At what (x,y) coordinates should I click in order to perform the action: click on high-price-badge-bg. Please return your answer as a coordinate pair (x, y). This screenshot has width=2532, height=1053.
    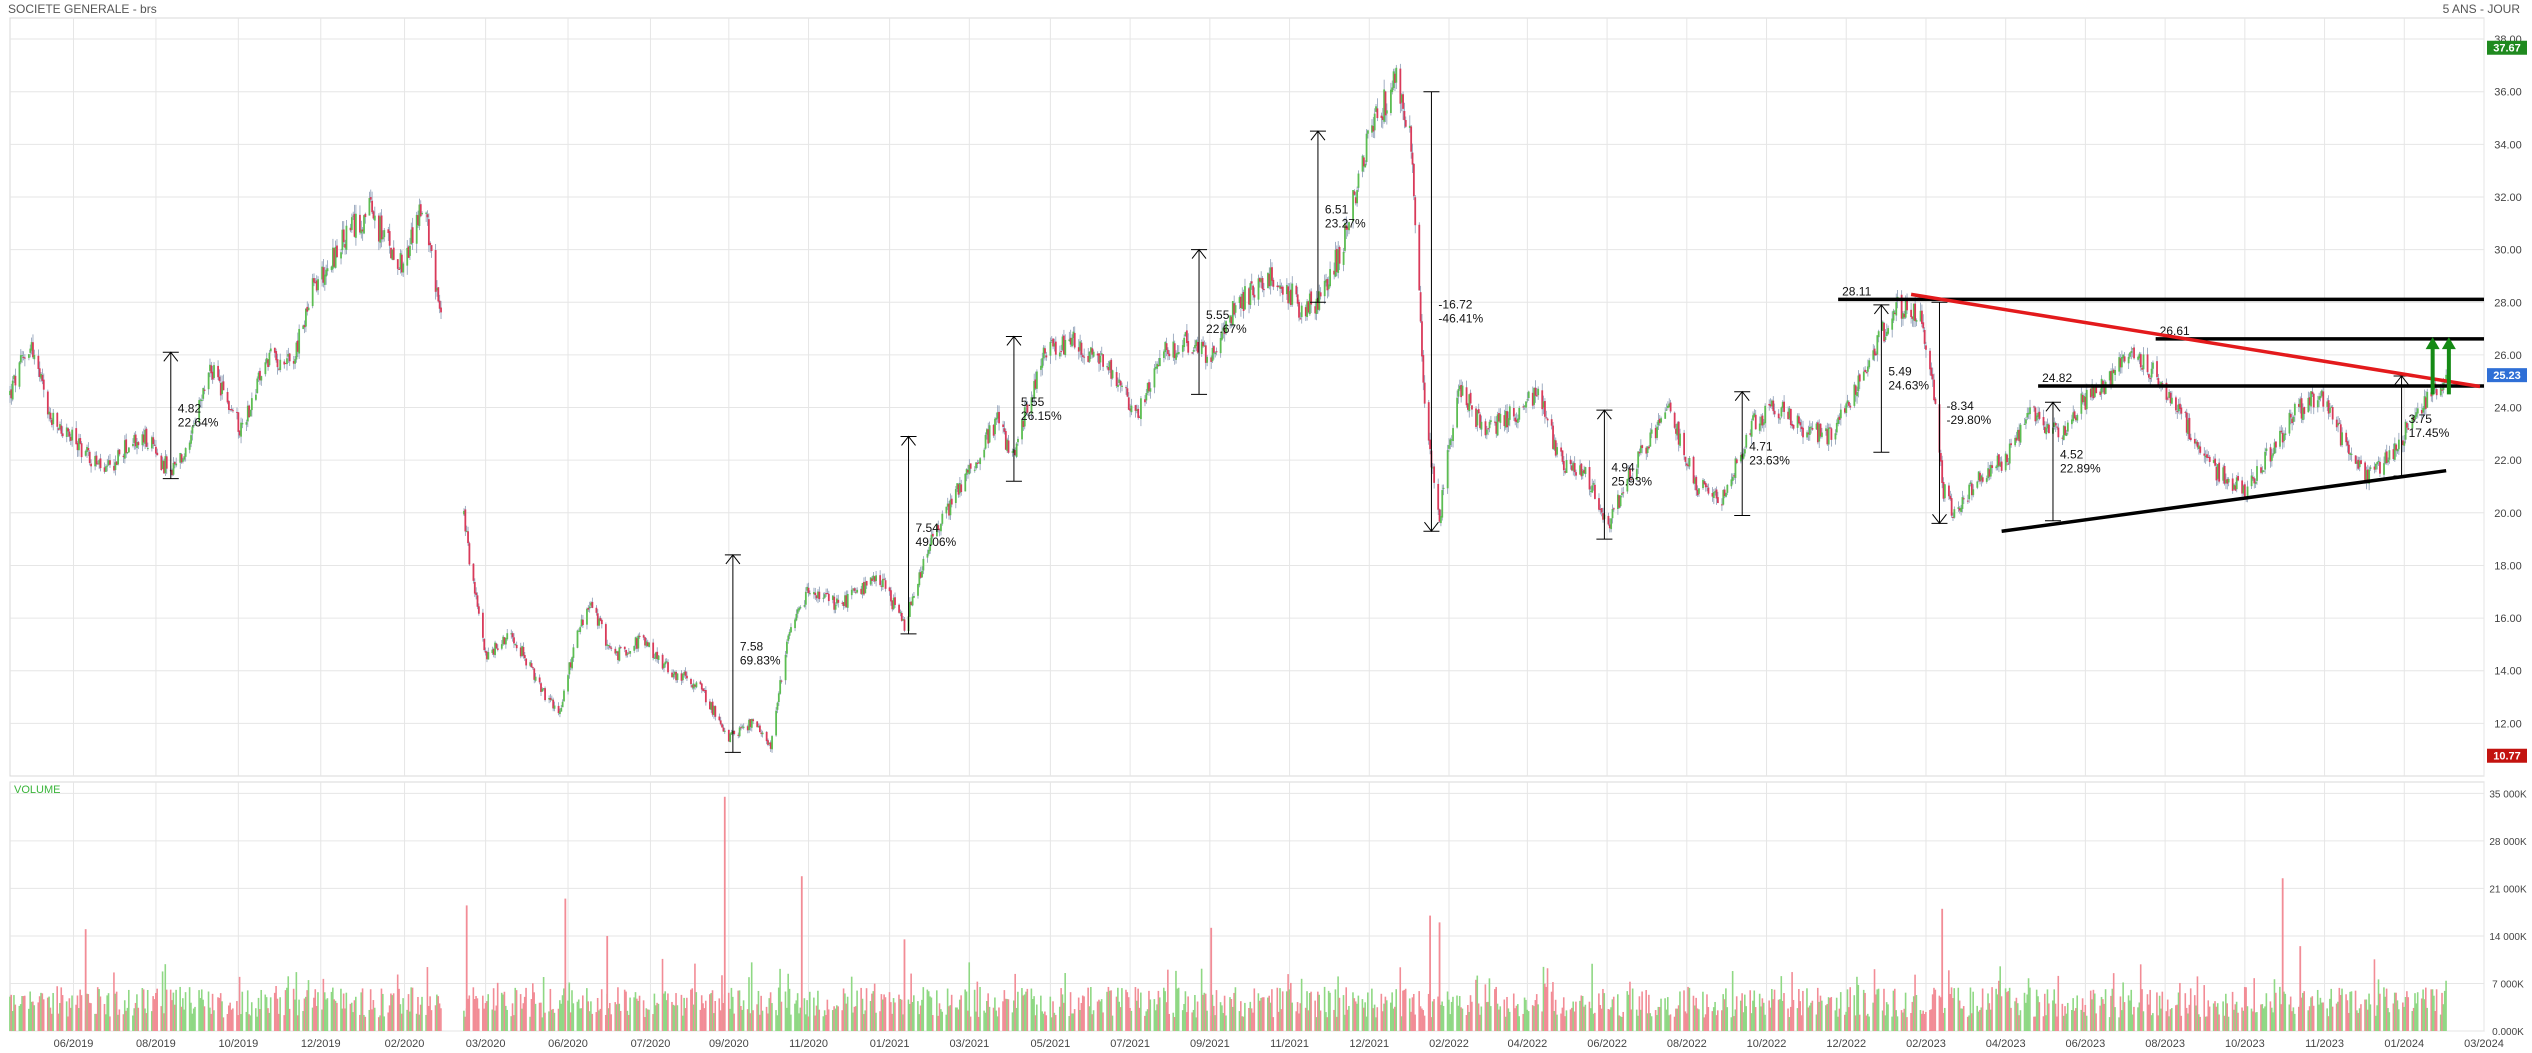
    Looking at the image, I should click on (2507, 47).